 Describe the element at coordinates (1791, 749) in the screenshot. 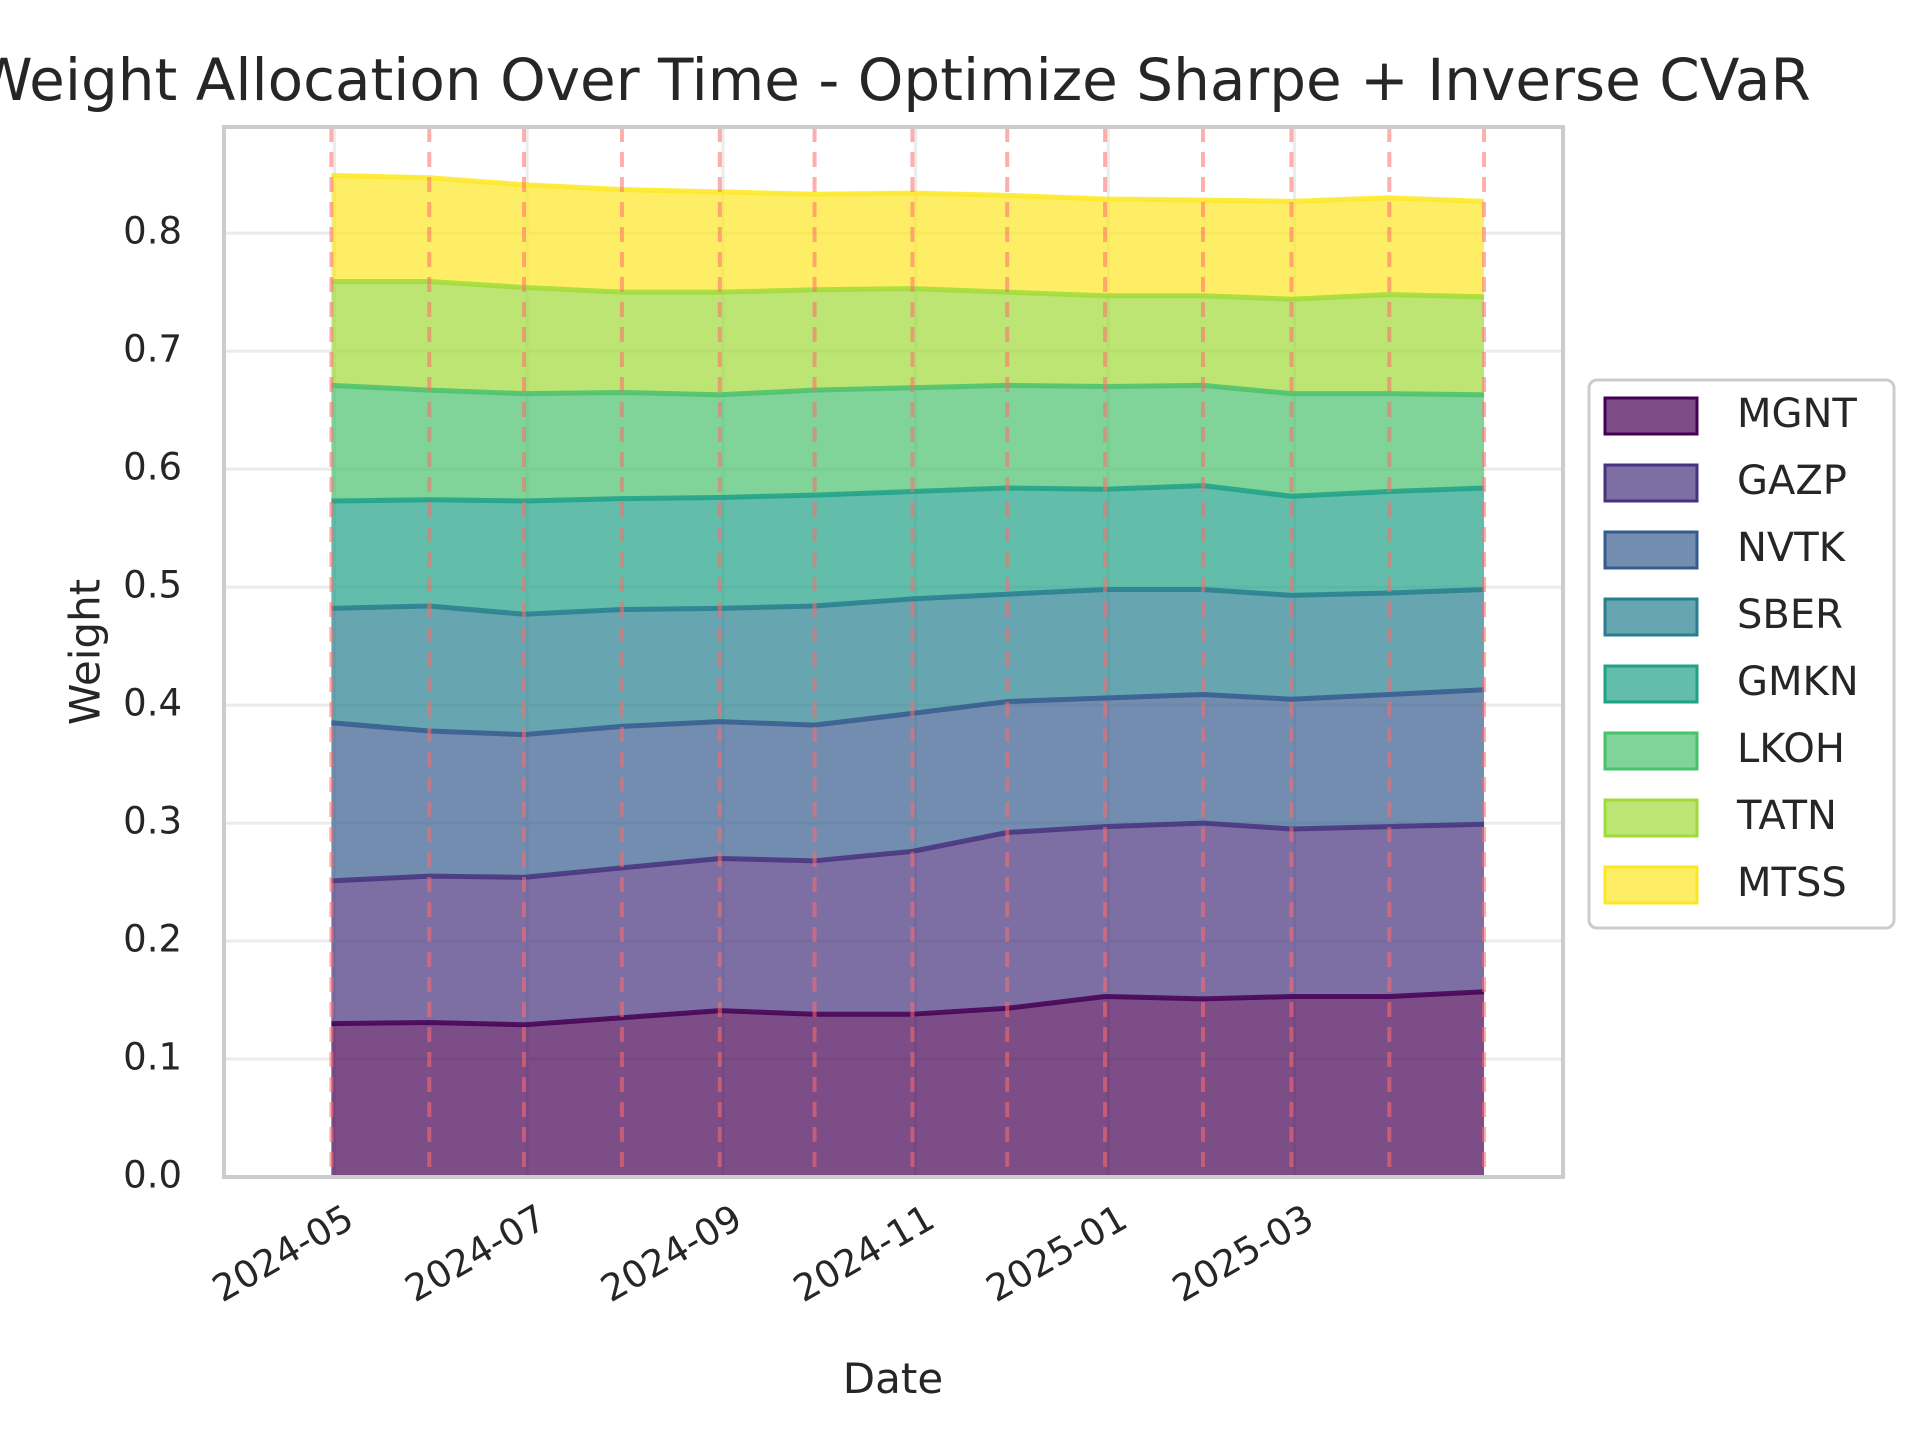

I see `legend-label: LKOH` at that location.